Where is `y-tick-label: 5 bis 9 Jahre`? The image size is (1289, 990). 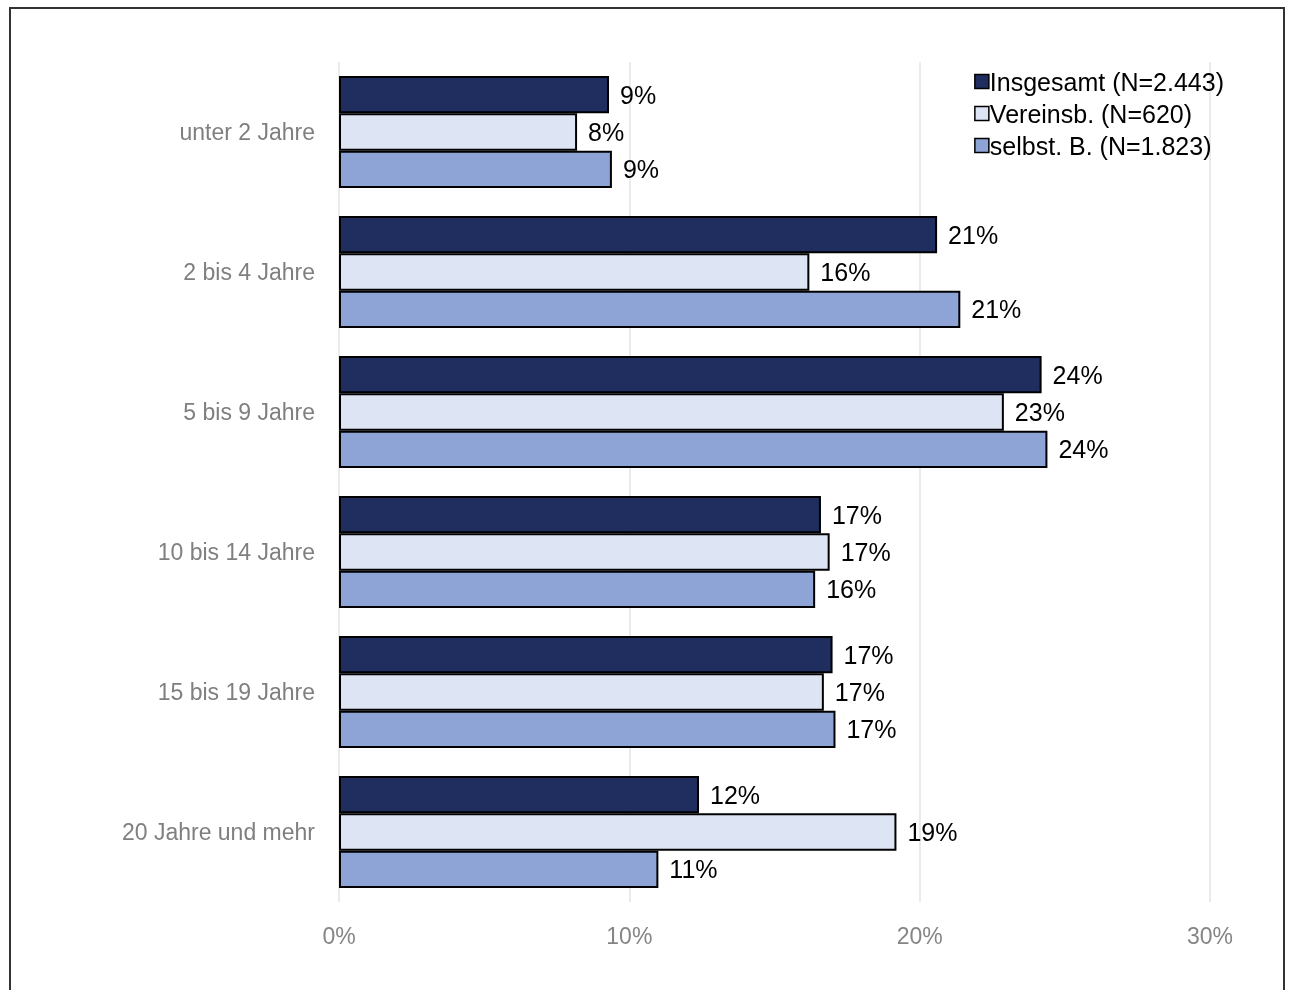 y-tick-label: 5 bis 9 Jahre is located at coordinates (249, 412).